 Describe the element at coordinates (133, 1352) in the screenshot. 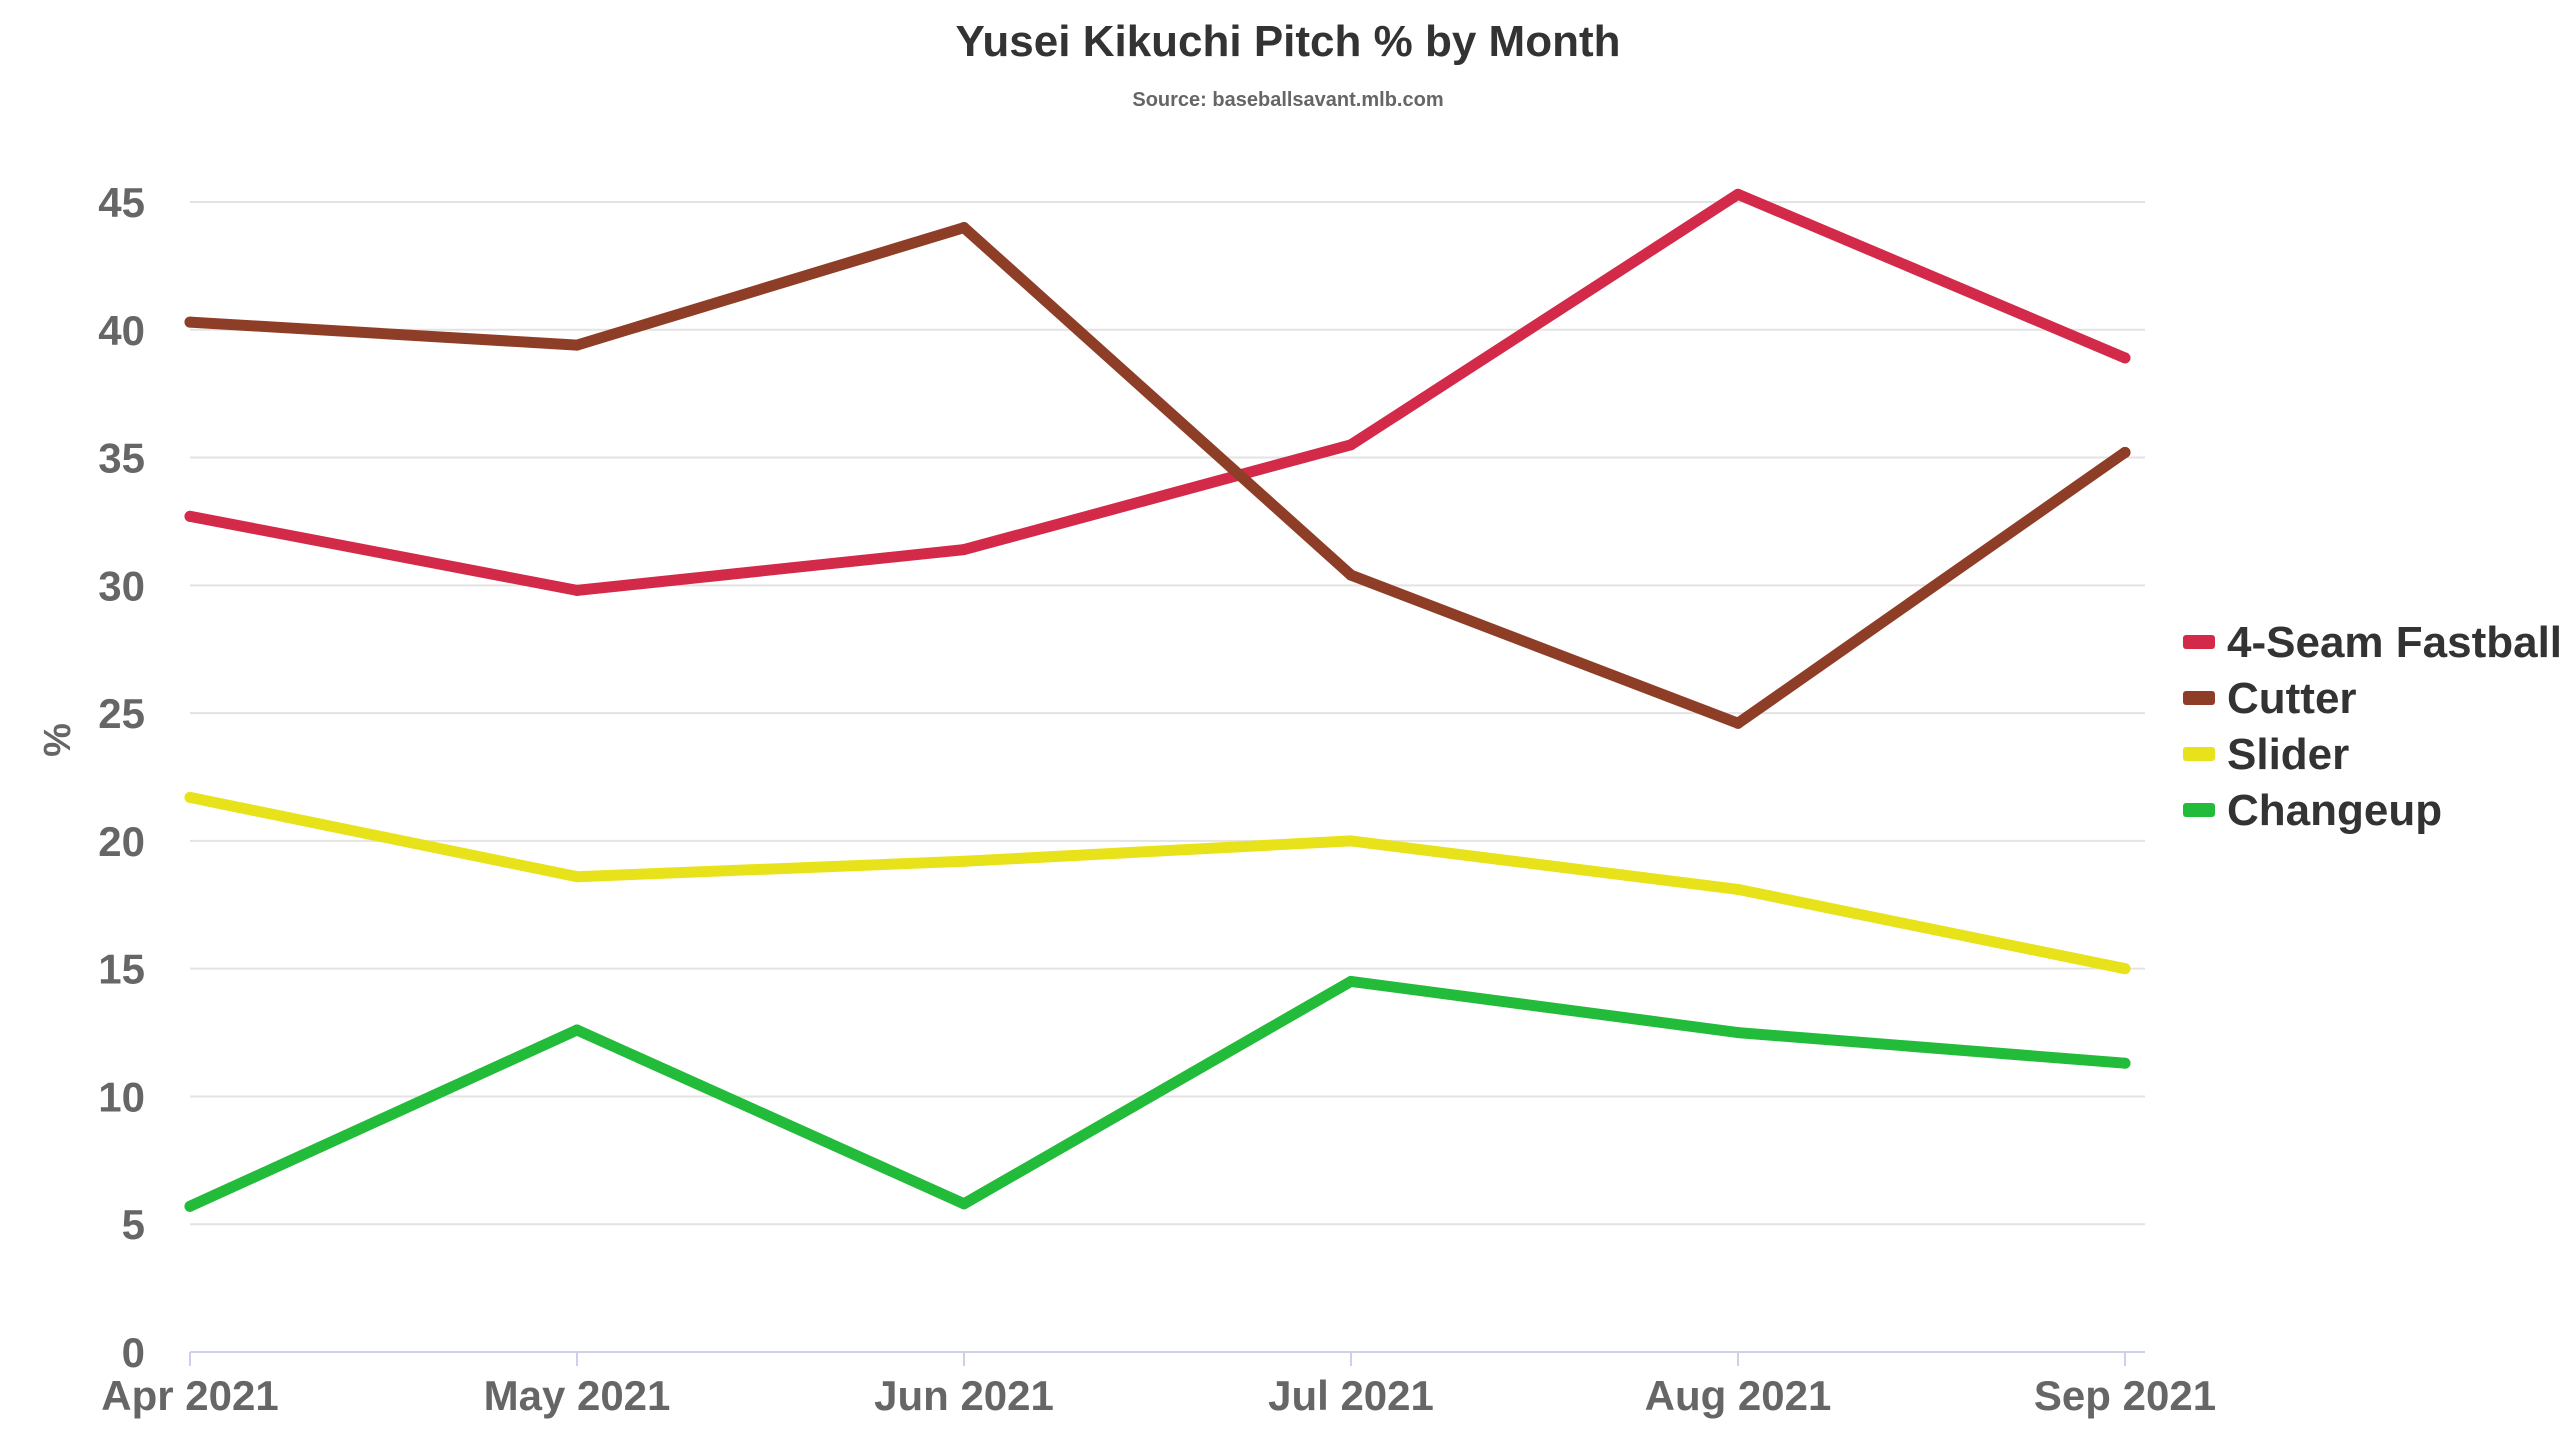

I see `y-tick-label: 0` at that location.